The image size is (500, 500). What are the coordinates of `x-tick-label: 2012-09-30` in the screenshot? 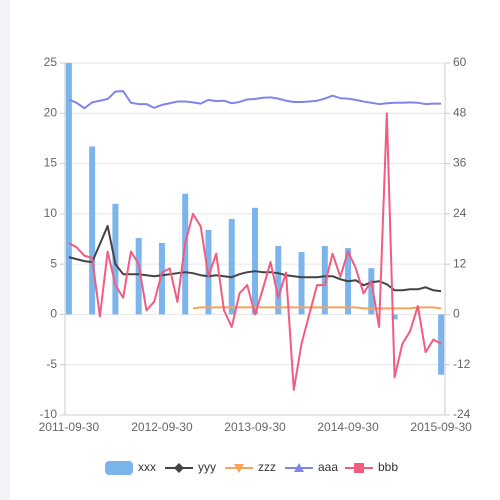 It's located at (162, 427).